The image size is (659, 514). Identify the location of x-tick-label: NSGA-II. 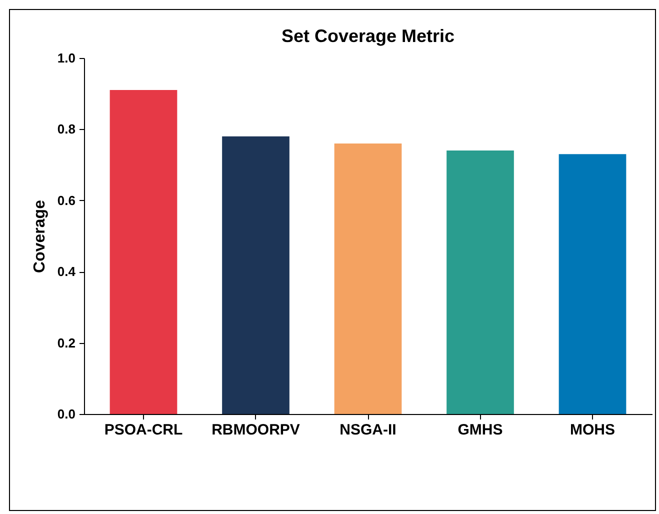
(368, 430).